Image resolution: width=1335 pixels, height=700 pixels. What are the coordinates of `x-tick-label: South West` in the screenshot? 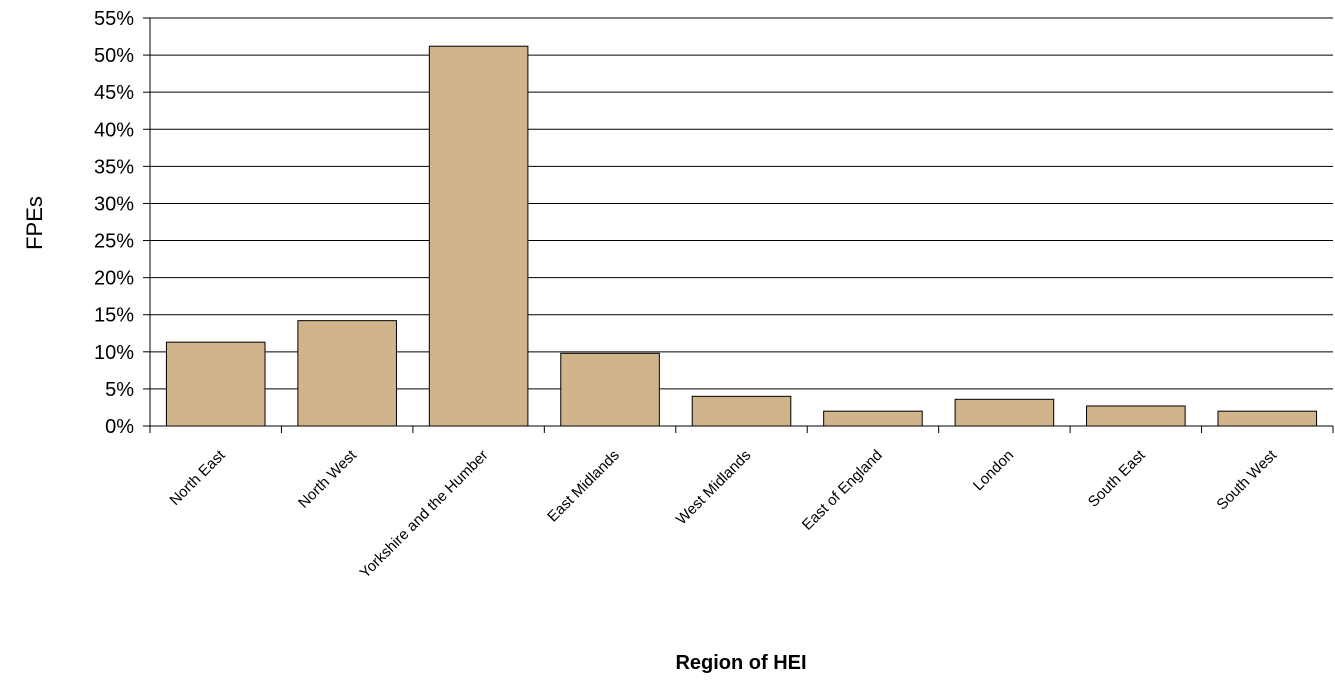 It's located at (1246, 479).